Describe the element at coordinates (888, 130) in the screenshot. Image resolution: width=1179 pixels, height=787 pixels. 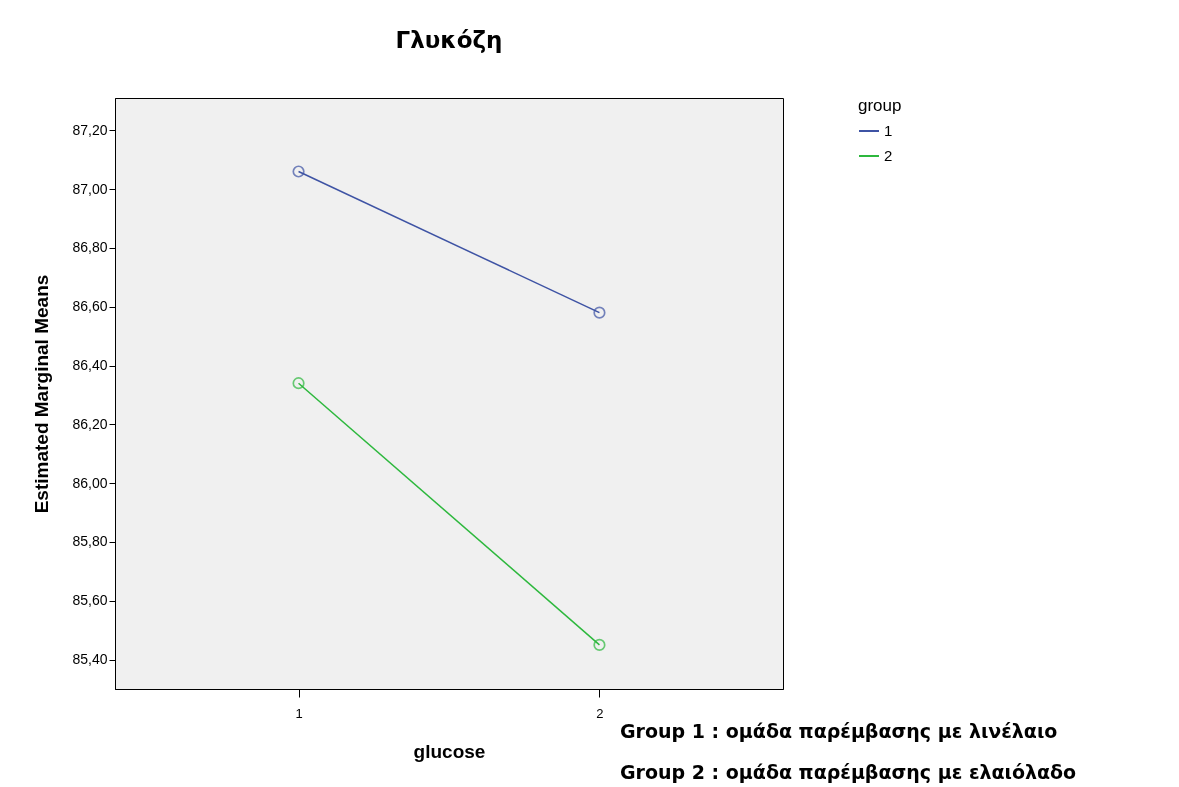
I see `legend-label: 1` at that location.